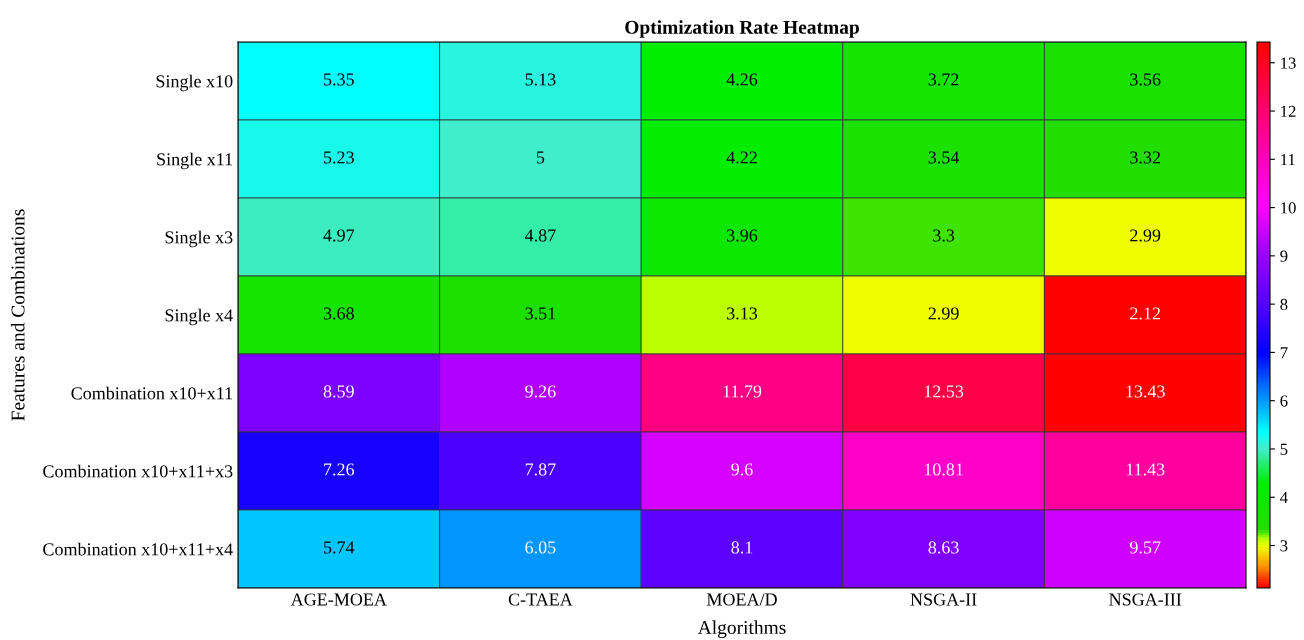 Image resolution: width=1304 pixels, height=640 pixels. Describe the element at coordinates (339, 157) in the screenshot. I see `data-label: 5.23` at that location.